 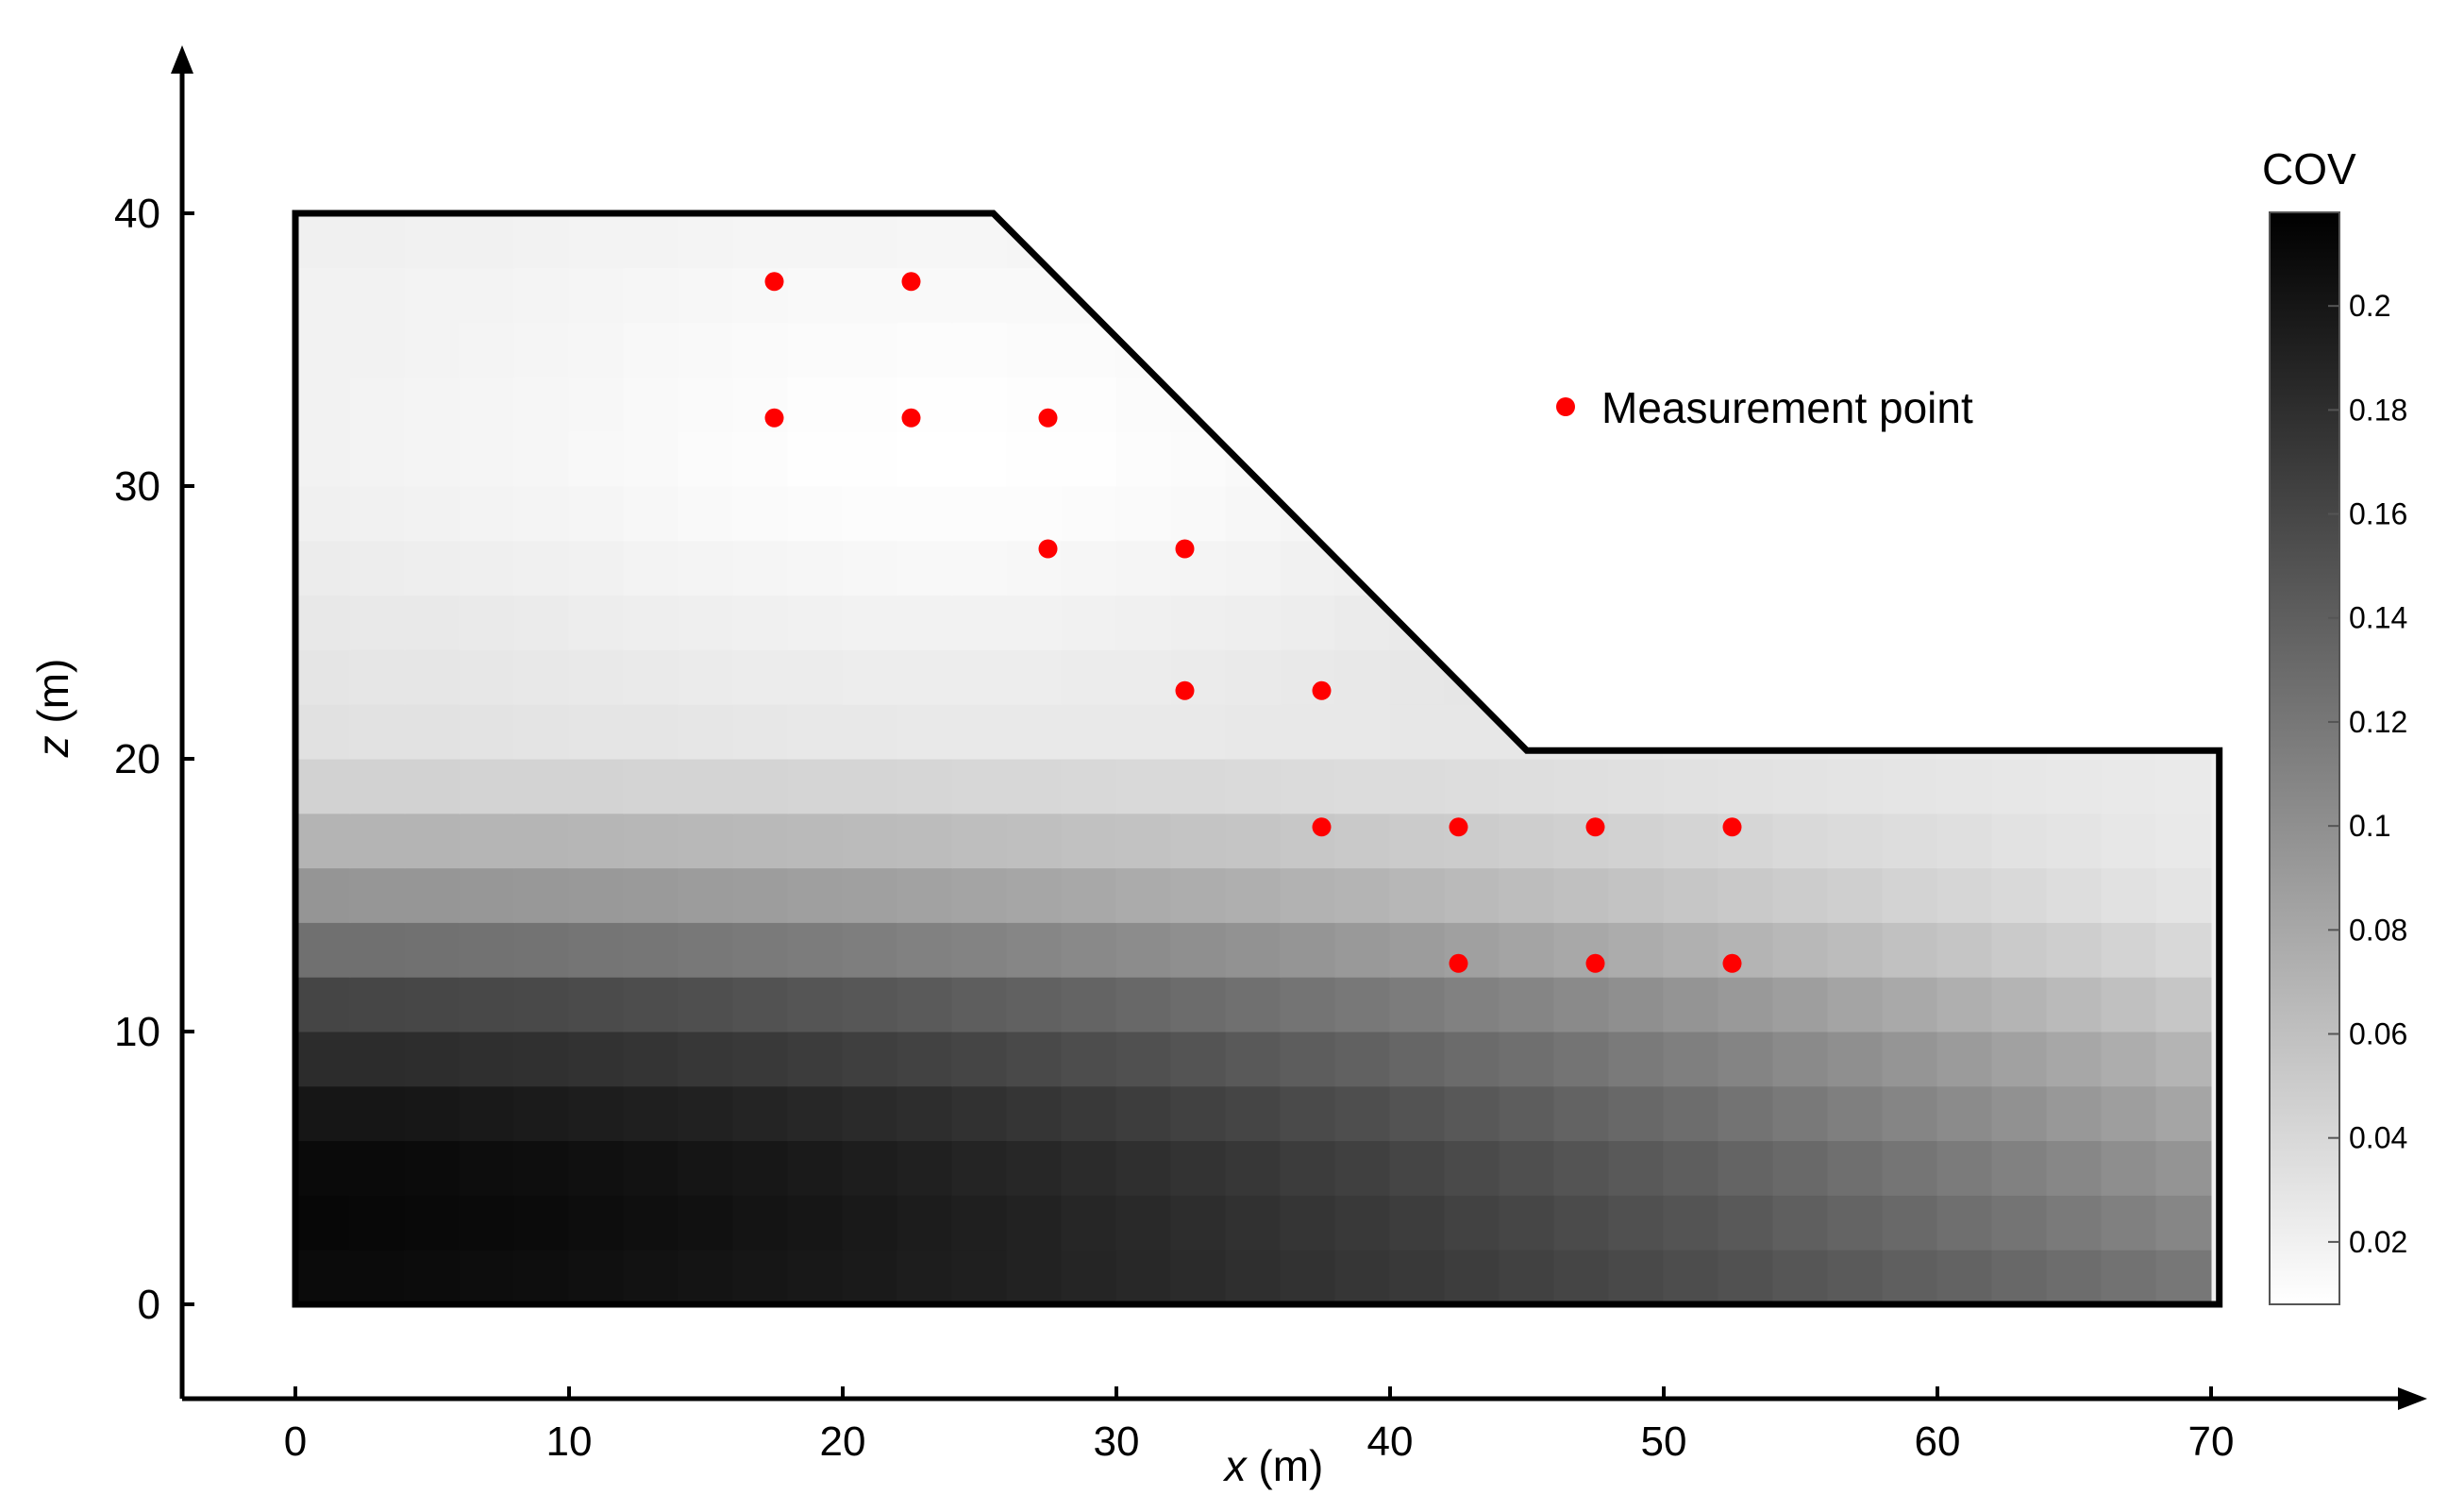 What do you see at coordinates (2378, 514) in the screenshot?
I see `colorbar-tick-label: 0.16` at bounding box center [2378, 514].